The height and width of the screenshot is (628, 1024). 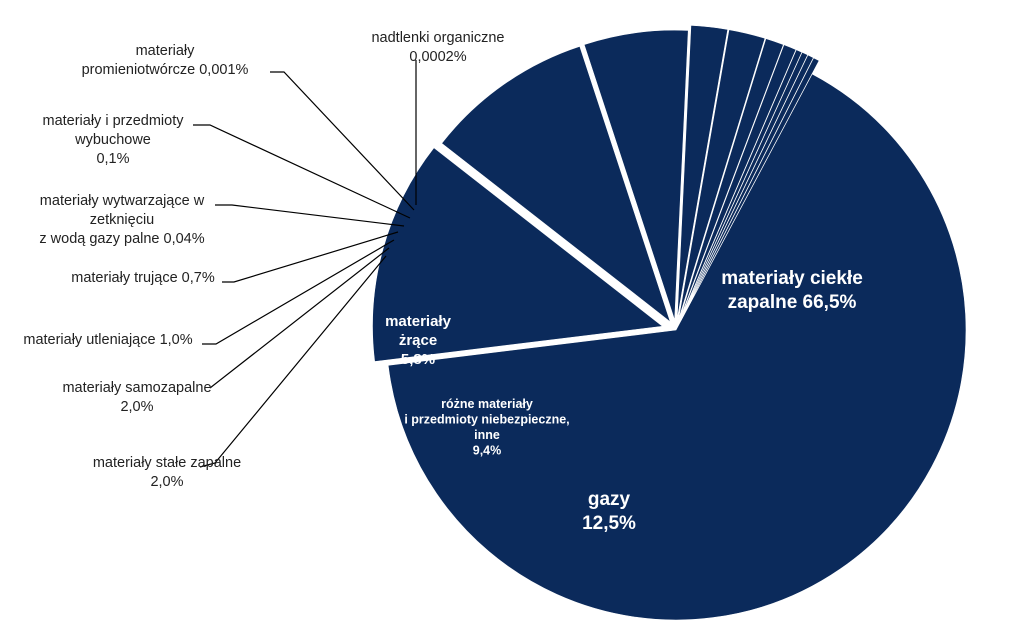 What do you see at coordinates (113, 140) in the screenshot?
I see `slice-label-10: materiały i przedmioty wybuchowe 0,1%` at bounding box center [113, 140].